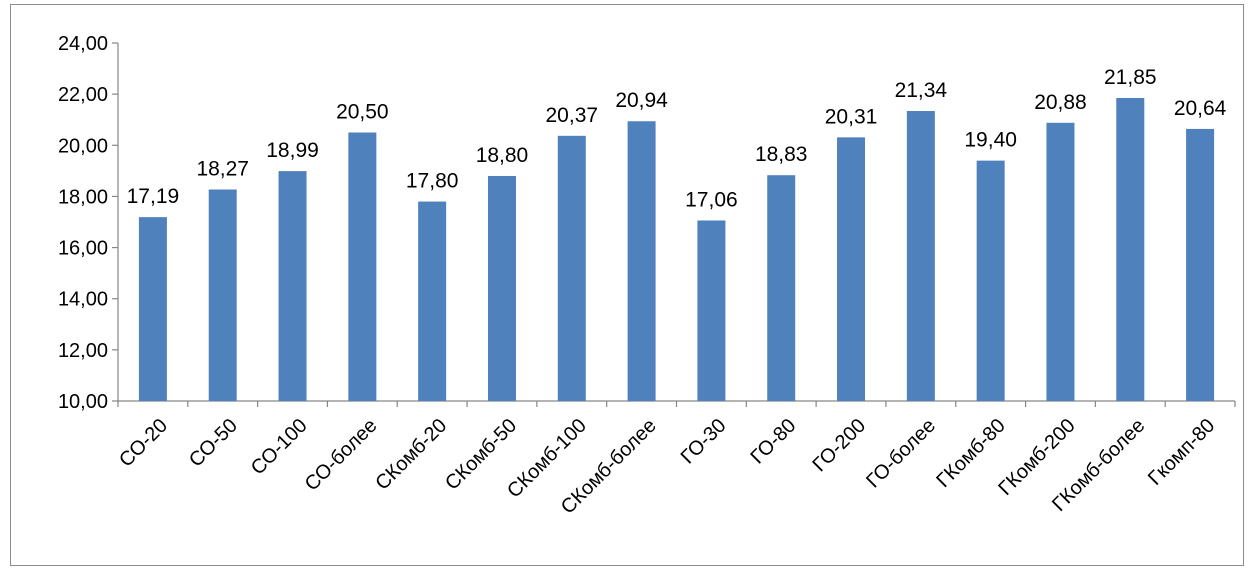 This screenshot has height=570, width=1250. What do you see at coordinates (774, 442) in the screenshot?
I see `category-label: ГО-80` at bounding box center [774, 442].